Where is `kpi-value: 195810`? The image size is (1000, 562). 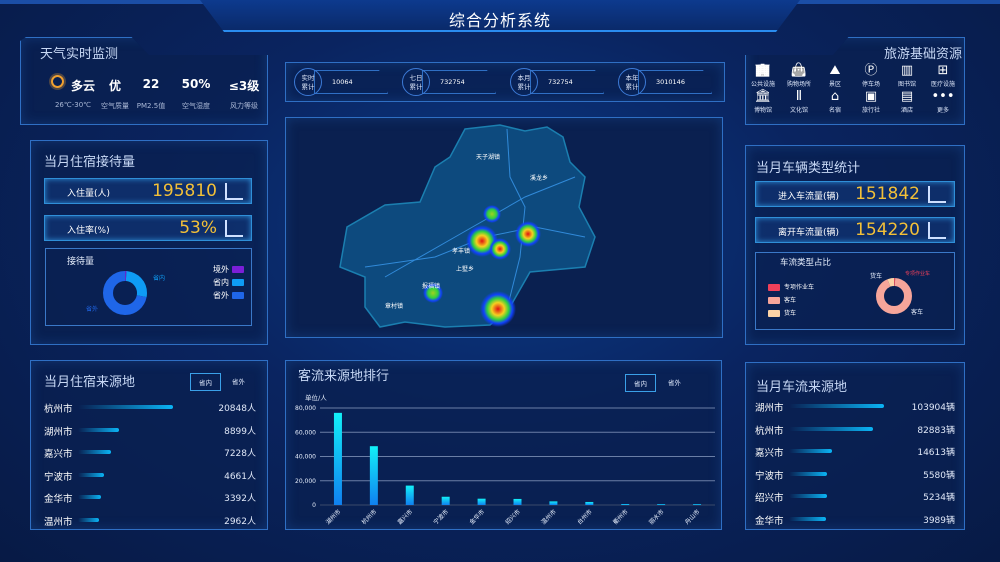 kpi-value: 195810 is located at coordinates (184, 191).